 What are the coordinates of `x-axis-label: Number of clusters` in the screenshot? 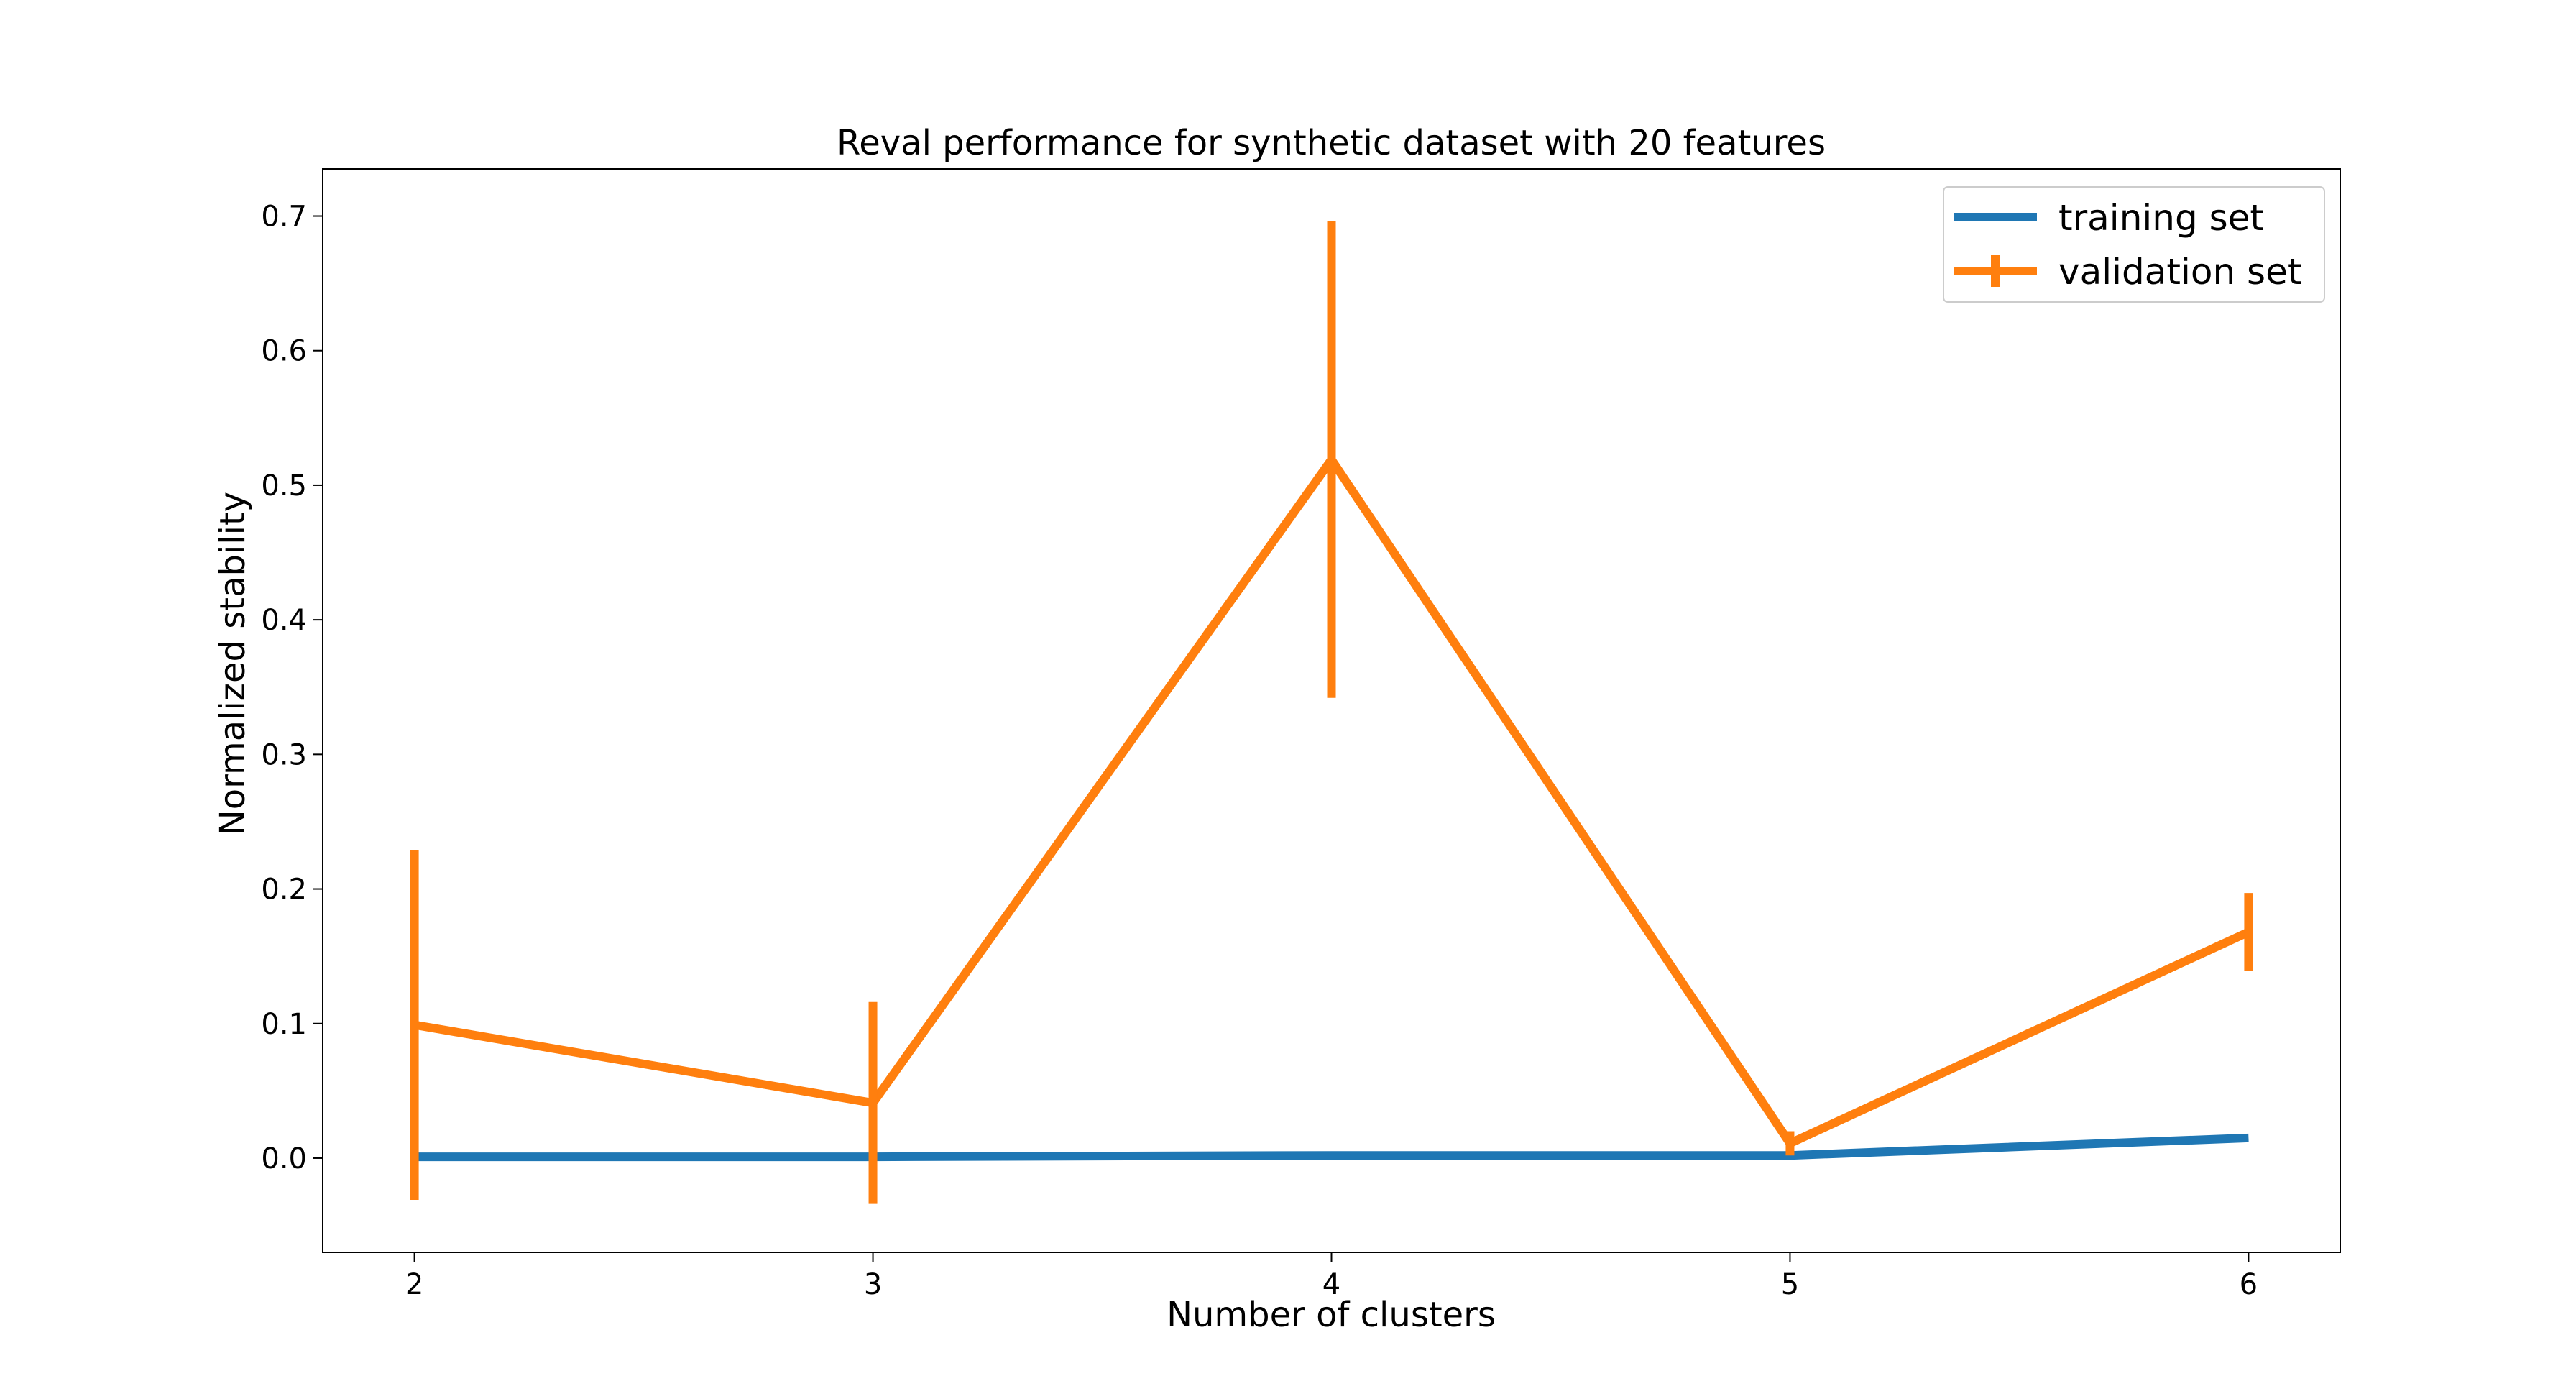 It's located at (1331, 1315).